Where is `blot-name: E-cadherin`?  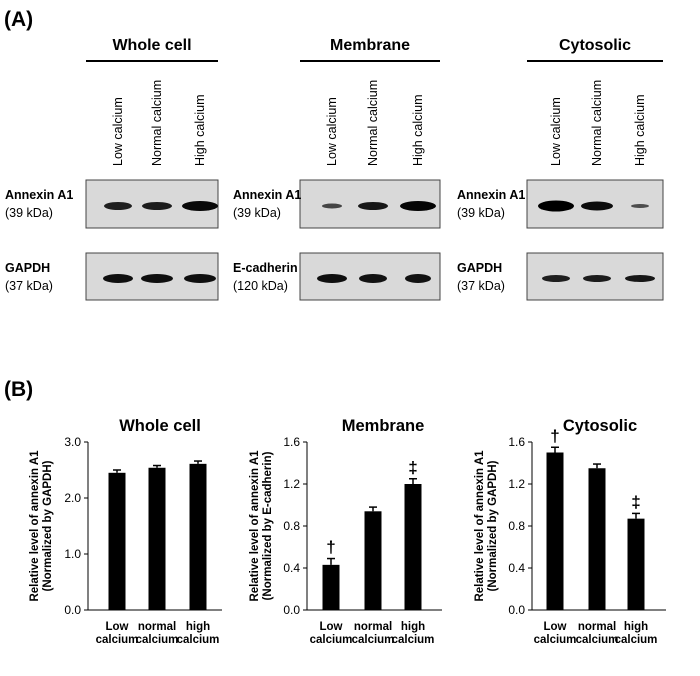
blot-name: E-cadherin is located at coordinates (265, 268).